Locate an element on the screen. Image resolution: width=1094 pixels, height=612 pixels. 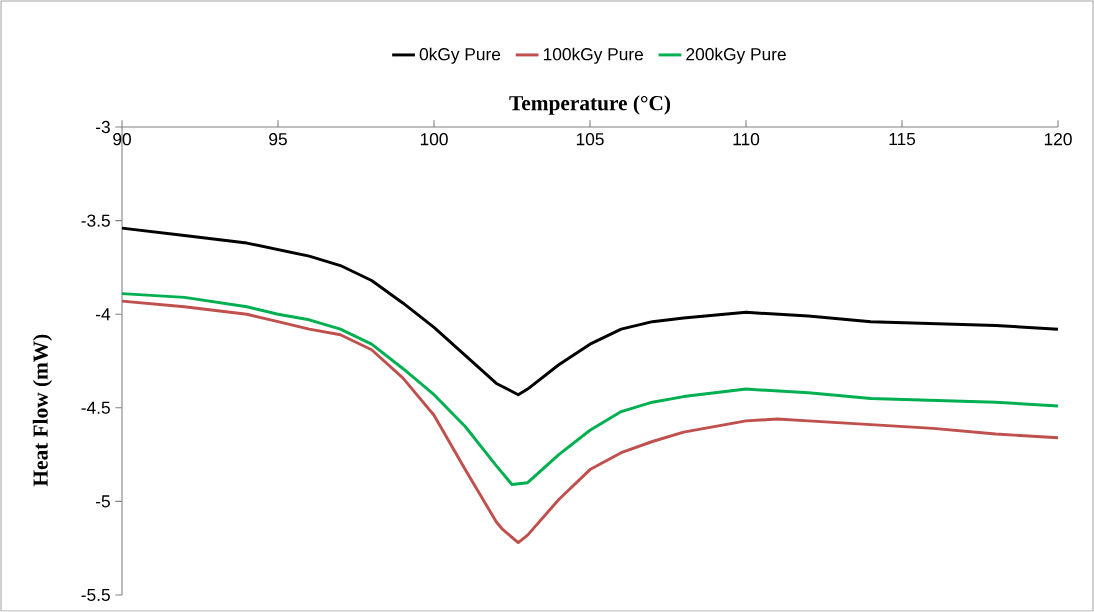
legend-label: 0kGy Pure is located at coordinates (460, 55).